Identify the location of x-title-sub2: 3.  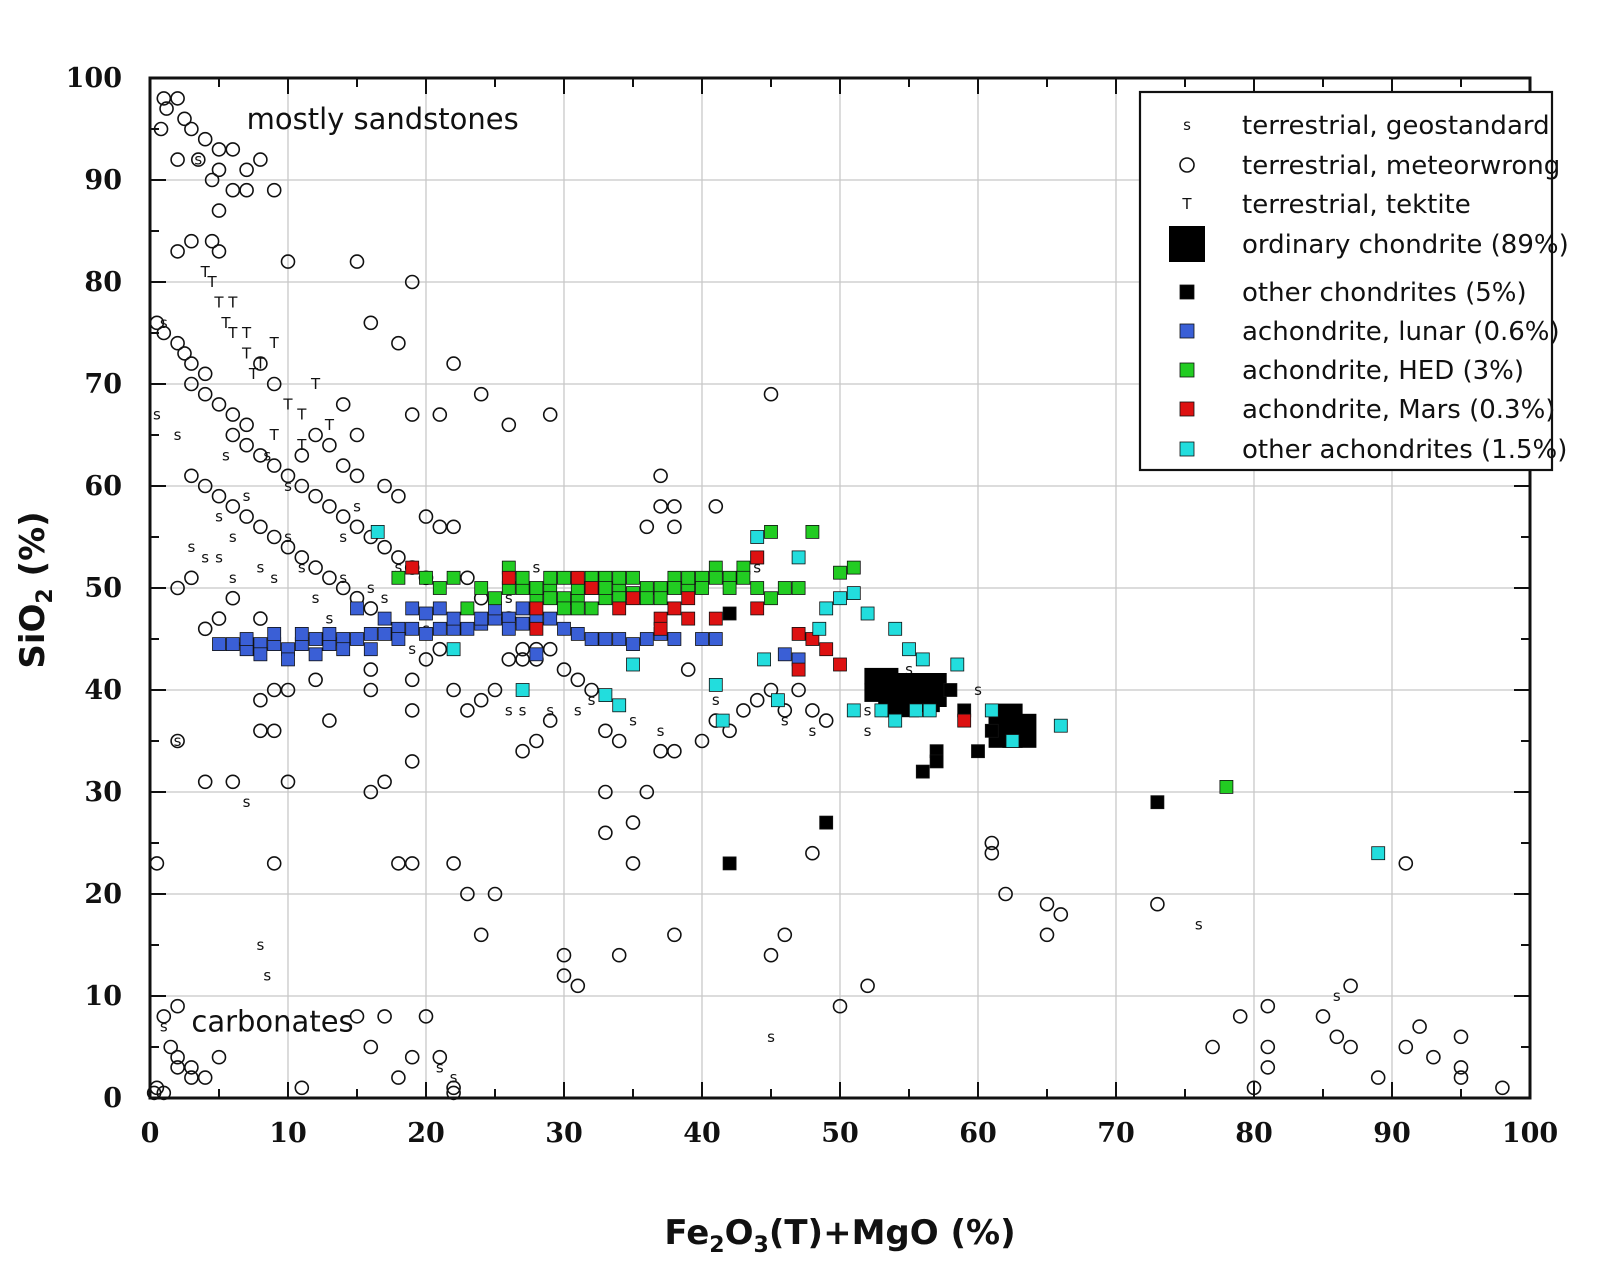
(761, 1245).